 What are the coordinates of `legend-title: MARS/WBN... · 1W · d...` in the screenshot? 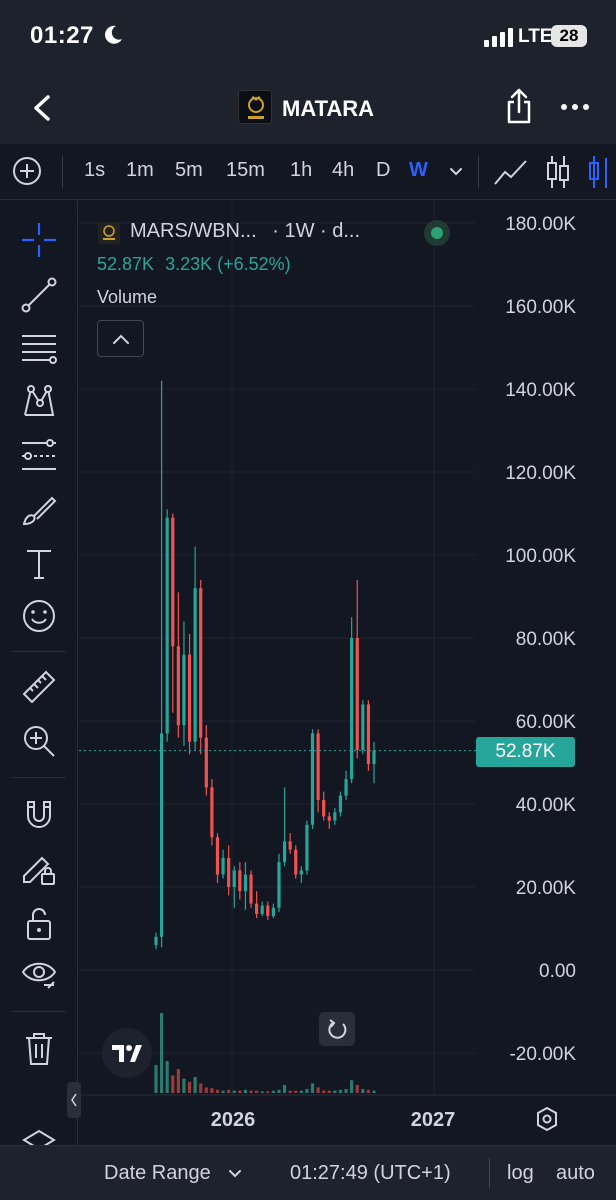 It's located at (245, 231).